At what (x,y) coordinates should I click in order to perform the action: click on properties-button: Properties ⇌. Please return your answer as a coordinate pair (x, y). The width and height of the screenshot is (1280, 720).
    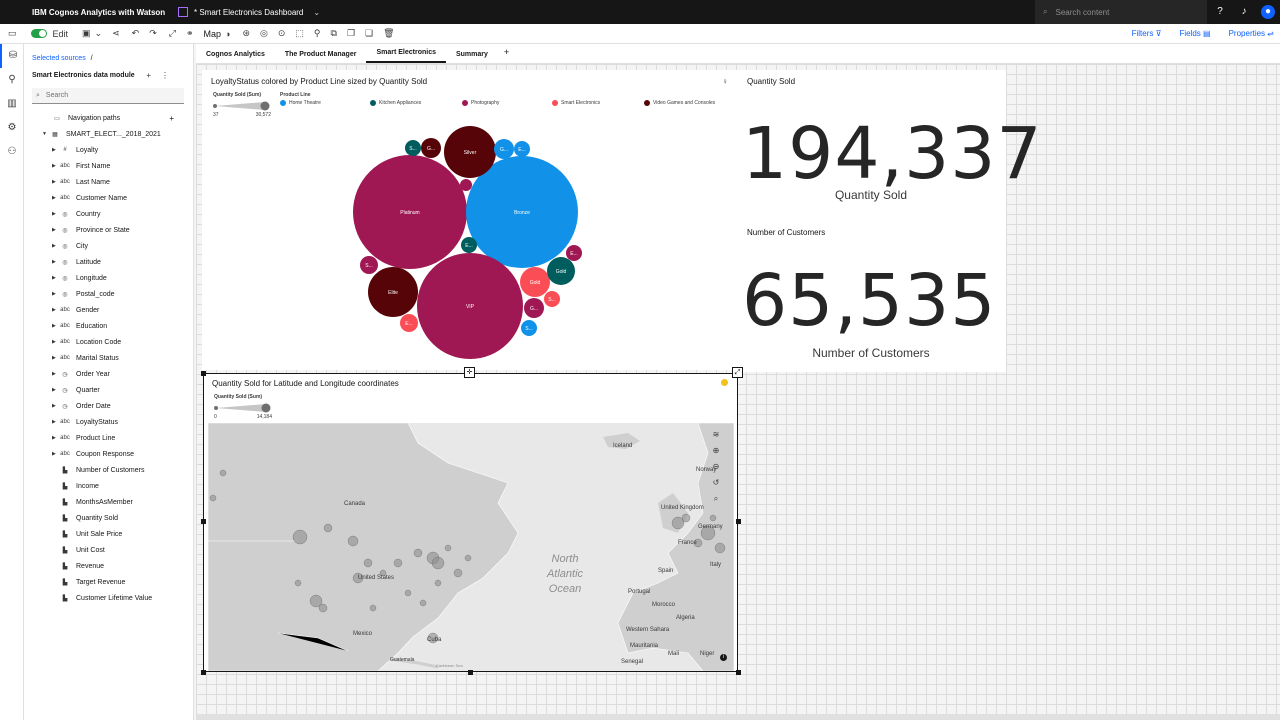
    Looking at the image, I should click on (1251, 33).